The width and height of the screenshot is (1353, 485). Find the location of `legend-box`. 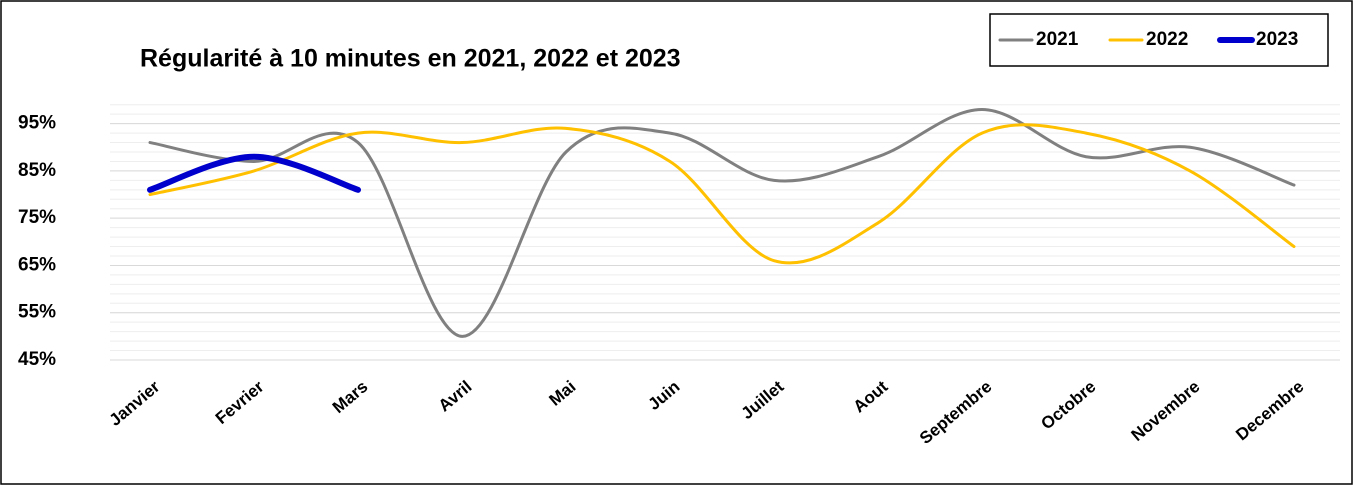

legend-box is located at coordinates (1159, 40).